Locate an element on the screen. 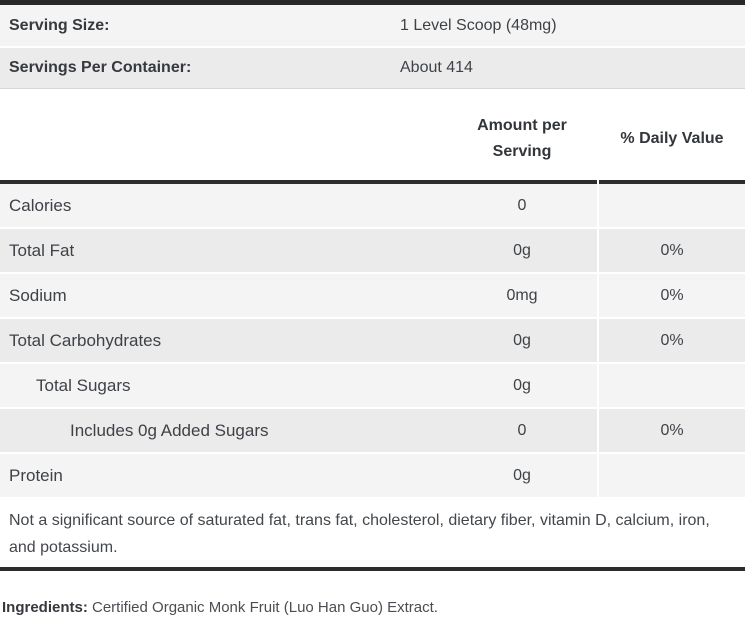  nutrient-name: Includes 0g Added Sugars is located at coordinates (169, 430).